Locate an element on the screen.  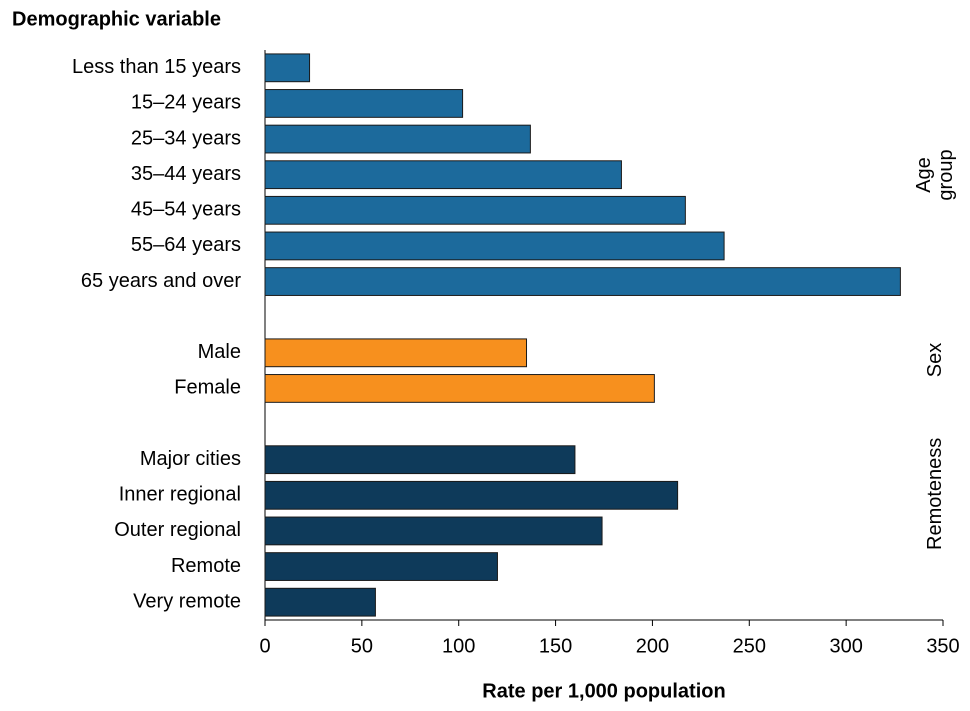
x-tick-label: 200 is located at coordinates (652, 646).